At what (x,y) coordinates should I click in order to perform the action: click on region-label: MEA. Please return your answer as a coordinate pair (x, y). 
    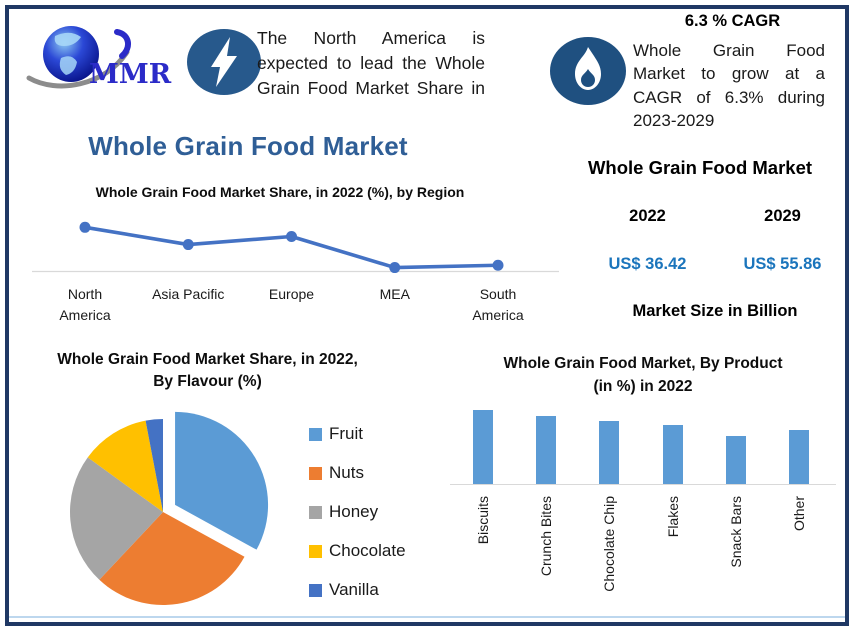
    Looking at the image, I should click on (394, 294).